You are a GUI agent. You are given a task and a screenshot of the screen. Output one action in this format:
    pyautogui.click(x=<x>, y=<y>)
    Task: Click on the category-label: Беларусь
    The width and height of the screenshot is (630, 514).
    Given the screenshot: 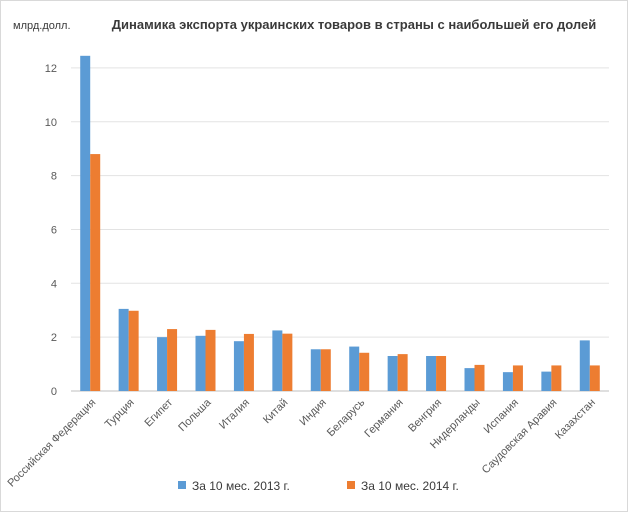 What is the action you would take?
    pyautogui.click(x=346, y=417)
    